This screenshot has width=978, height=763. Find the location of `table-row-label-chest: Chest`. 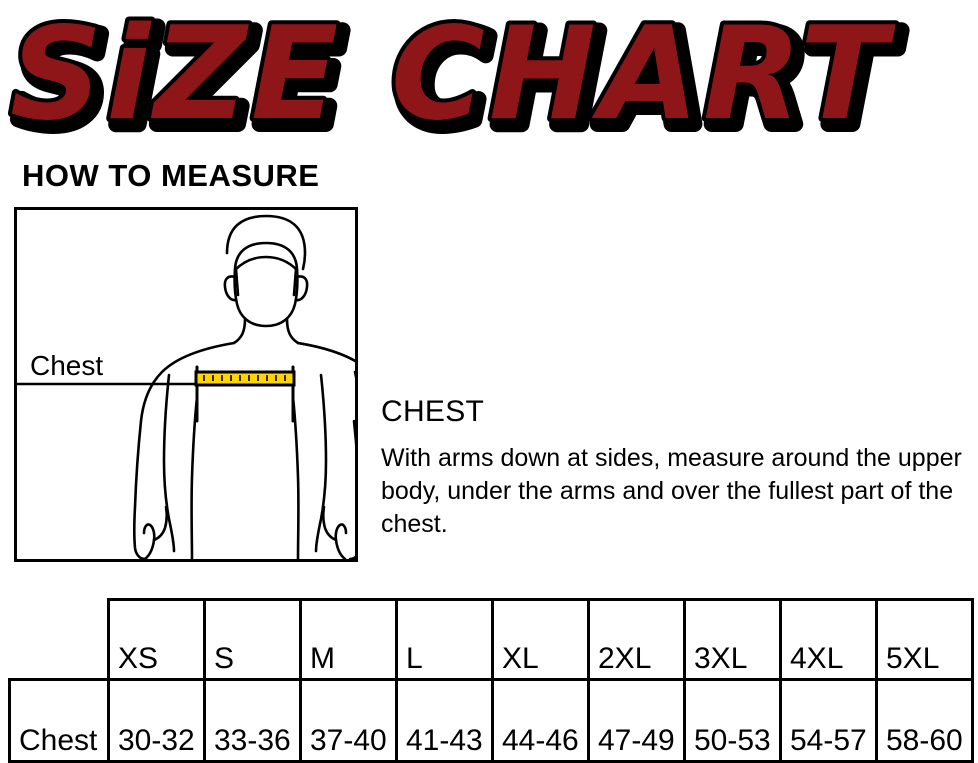

table-row-label-chest: Chest is located at coordinates (59, 720).